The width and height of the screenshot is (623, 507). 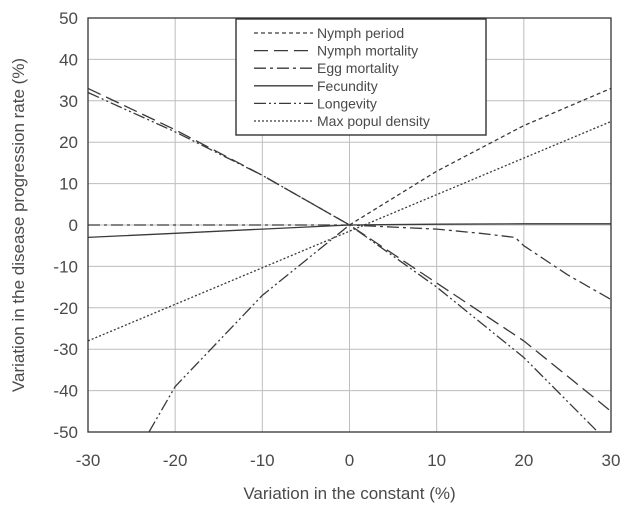 What do you see at coordinates (347, 103) in the screenshot?
I see `legend-label-longevity: Longevity` at bounding box center [347, 103].